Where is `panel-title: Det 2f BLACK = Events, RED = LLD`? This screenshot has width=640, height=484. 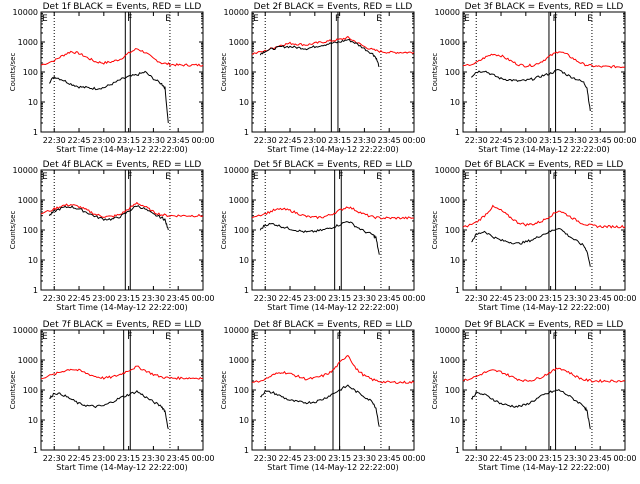 panel-title: Det 2f BLACK = Events, RED = LLD is located at coordinates (333, 7).